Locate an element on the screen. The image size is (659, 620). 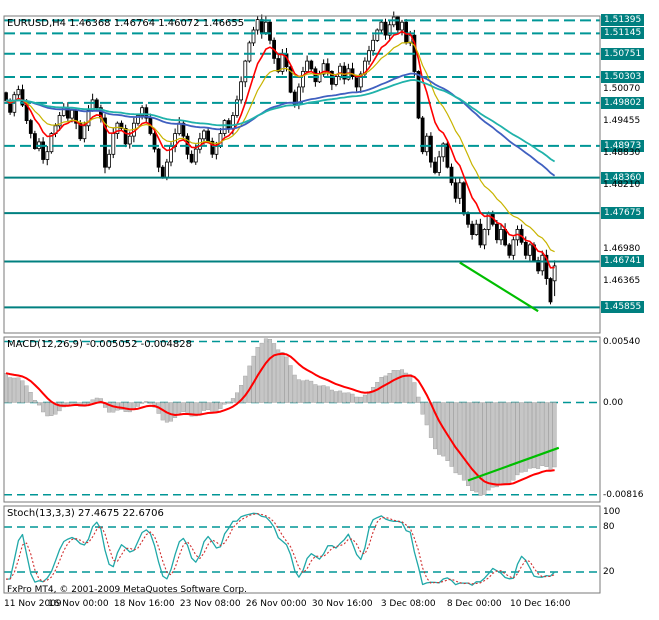
price-tick-label: 1.46980 is located at coordinates (622, 249).